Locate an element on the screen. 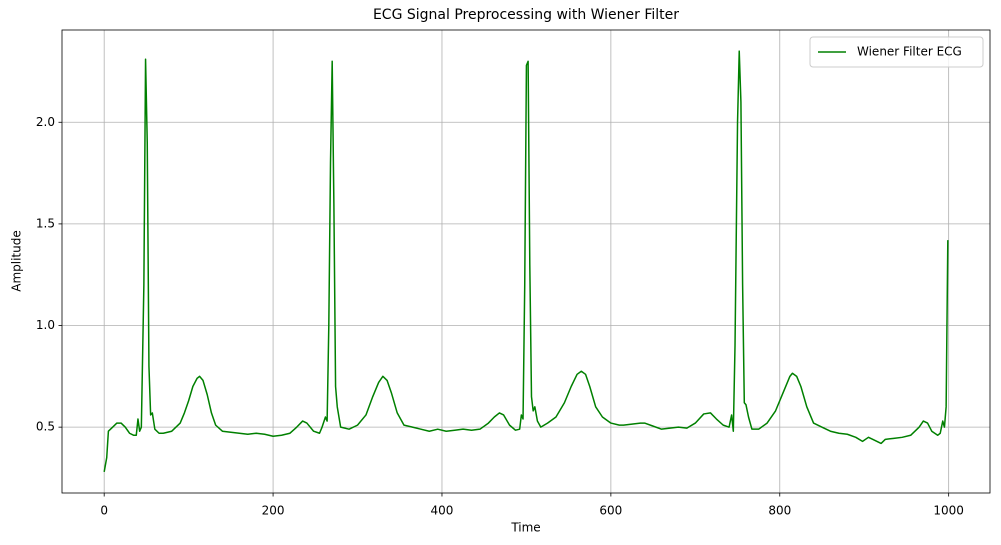 The width and height of the screenshot is (1001, 545). y-tick-label: 2.0 is located at coordinates (45, 122).